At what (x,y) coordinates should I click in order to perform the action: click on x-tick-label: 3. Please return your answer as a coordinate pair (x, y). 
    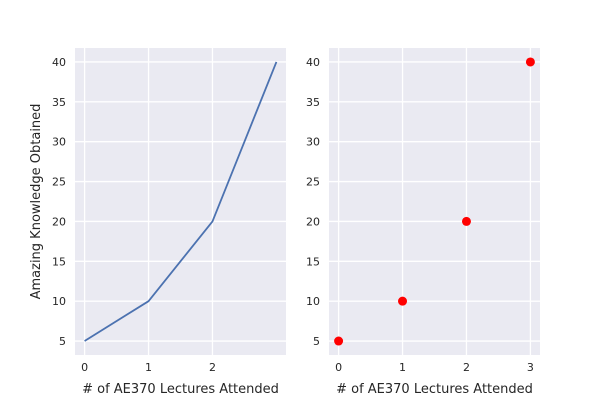
    Looking at the image, I should click on (530, 367).